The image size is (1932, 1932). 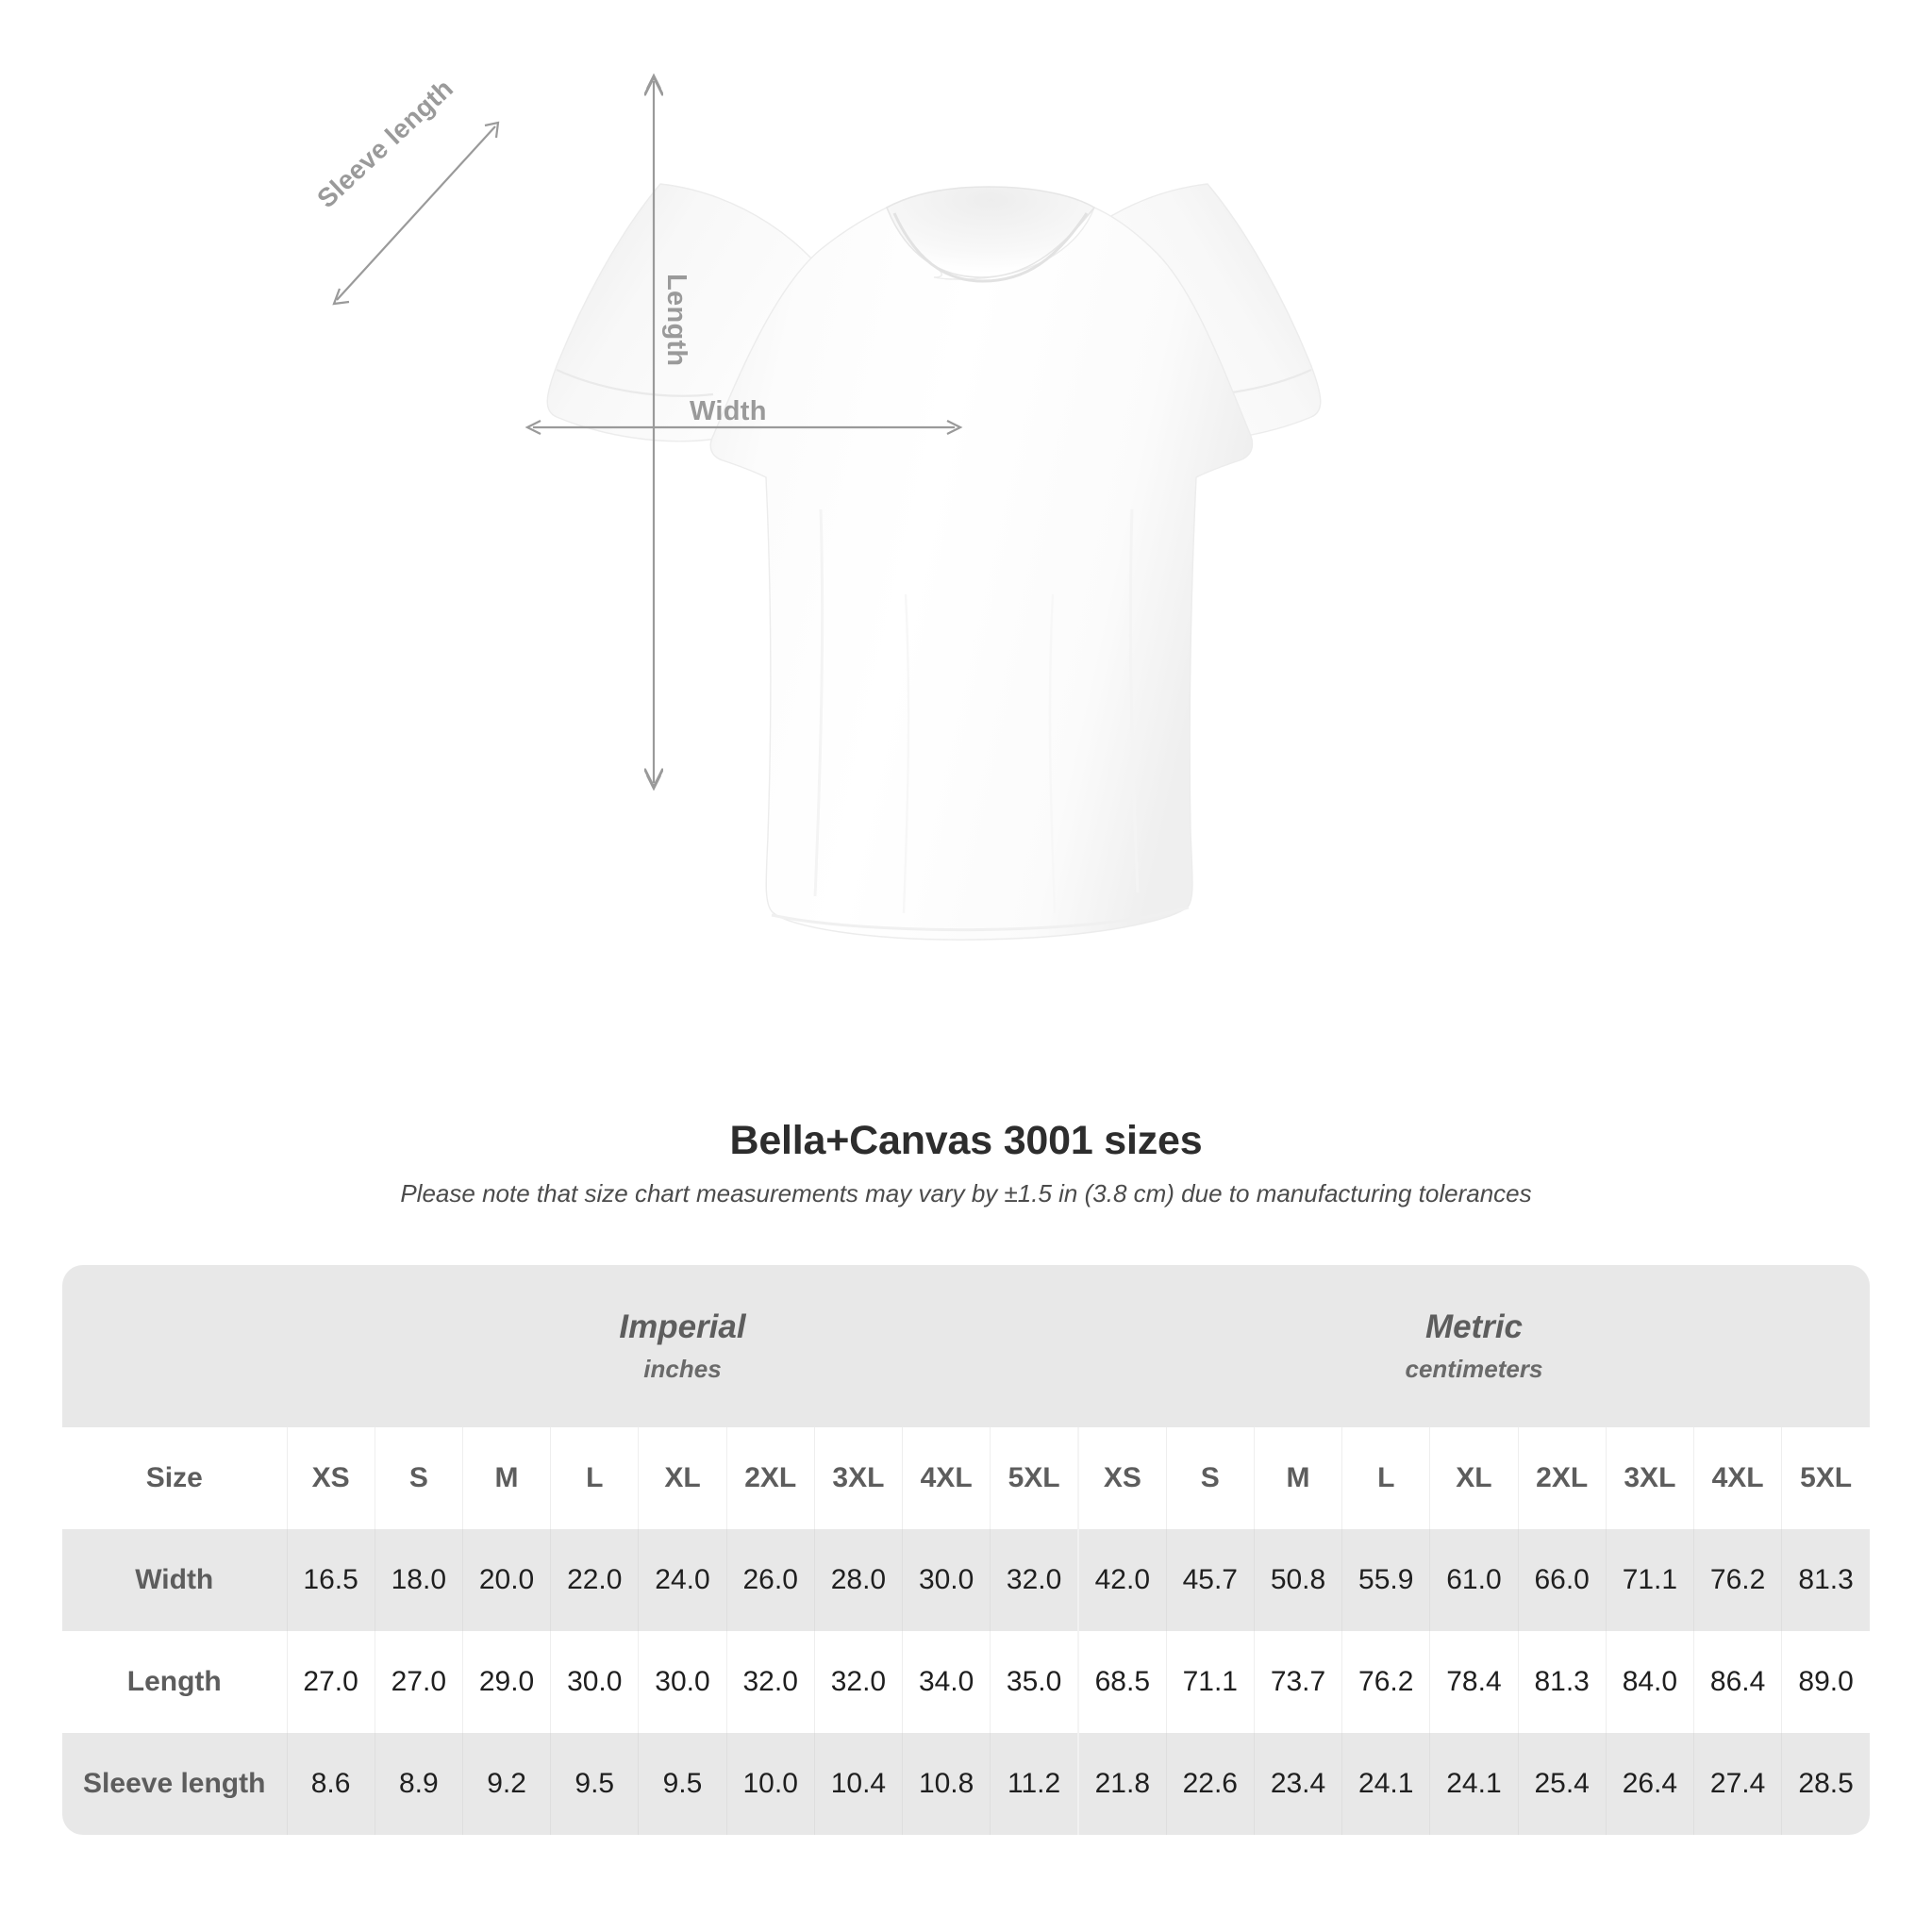 I want to click on measurement-cell: 29.0, so click(x=506, y=1682).